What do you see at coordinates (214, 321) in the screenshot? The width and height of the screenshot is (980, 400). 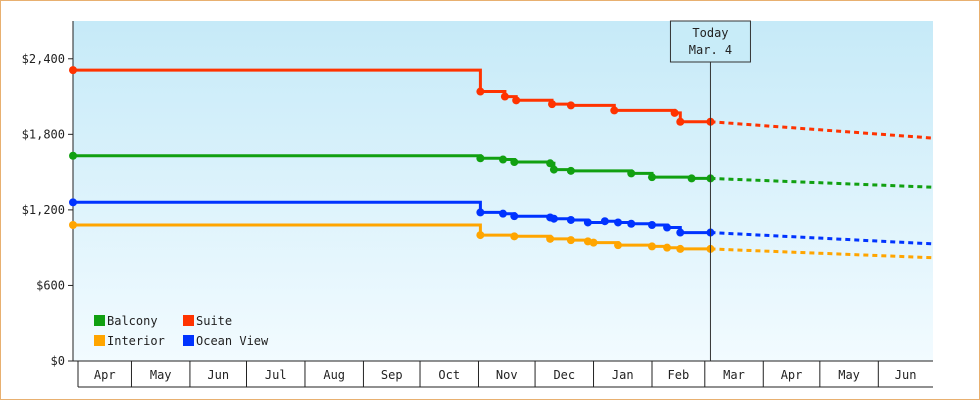 I see `legend-label-suite: Suite` at bounding box center [214, 321].